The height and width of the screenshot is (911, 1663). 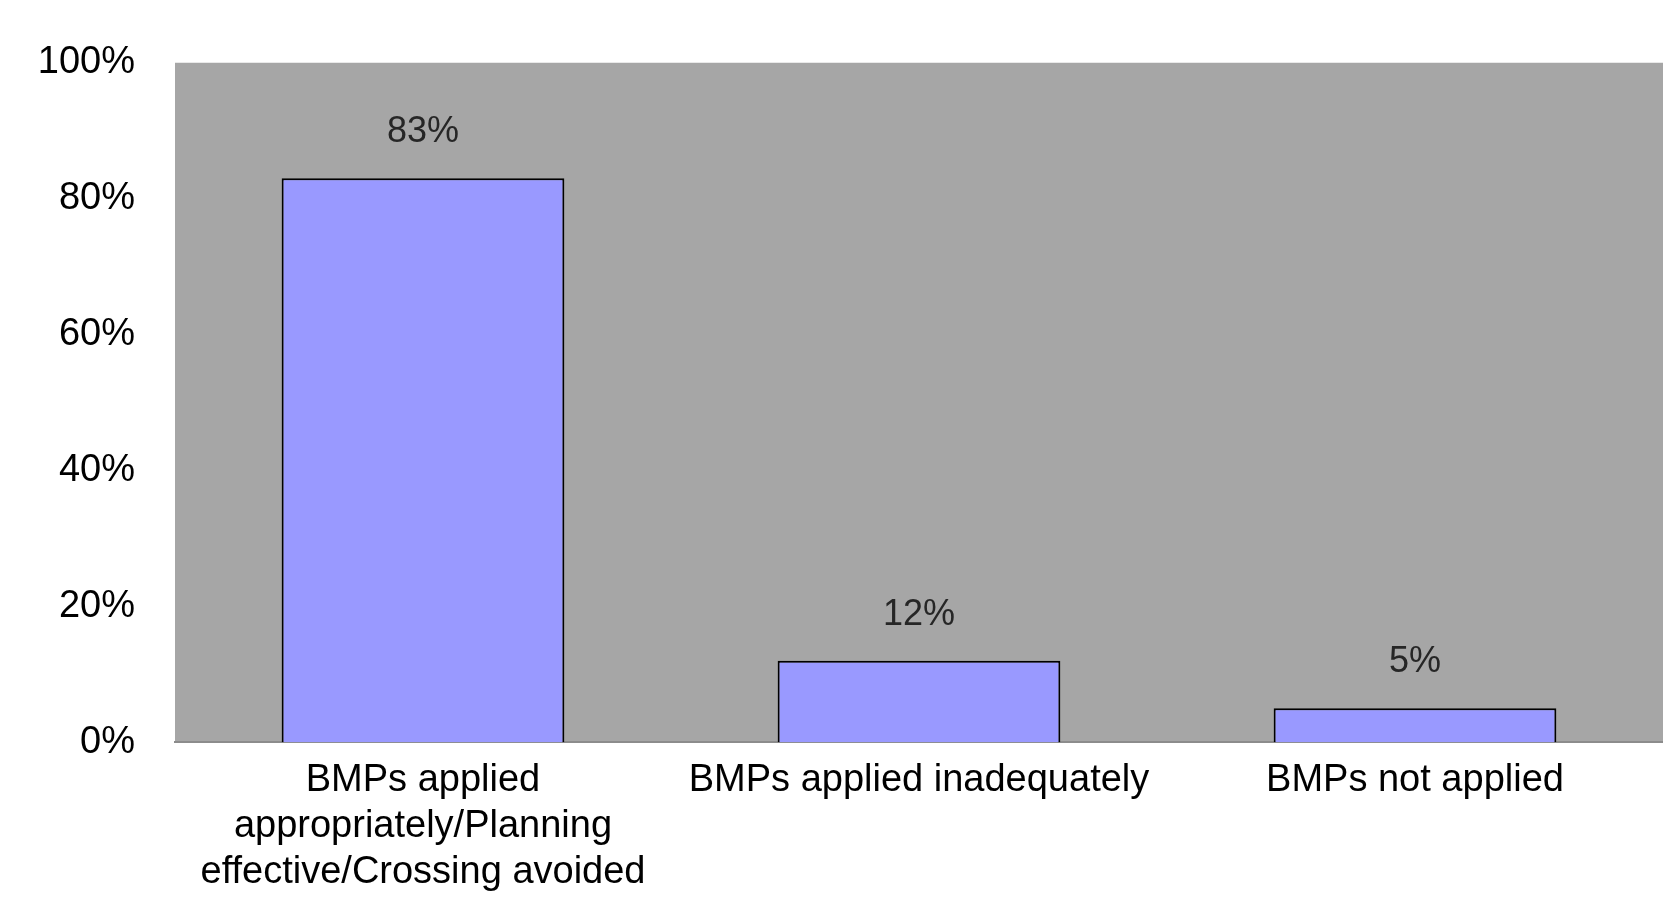 What do you see at coordinates (96, 467) in the screenshot?
I see `y-tick-label: 40%` at bounding box center [96, 467].